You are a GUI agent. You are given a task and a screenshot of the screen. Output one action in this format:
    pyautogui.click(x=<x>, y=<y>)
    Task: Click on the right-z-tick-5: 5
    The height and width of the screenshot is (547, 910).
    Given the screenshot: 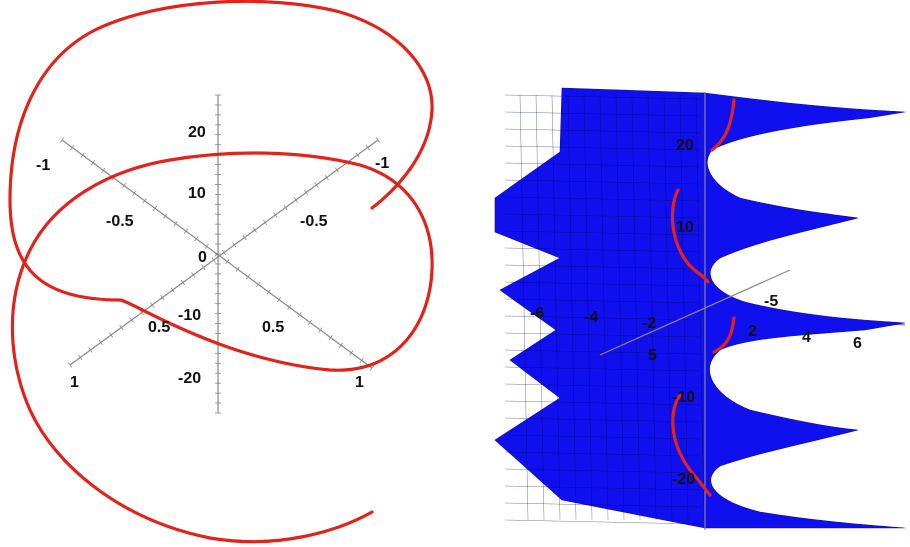 What is the action you would take?
    pyautogui.click(x=652, y=355)
    